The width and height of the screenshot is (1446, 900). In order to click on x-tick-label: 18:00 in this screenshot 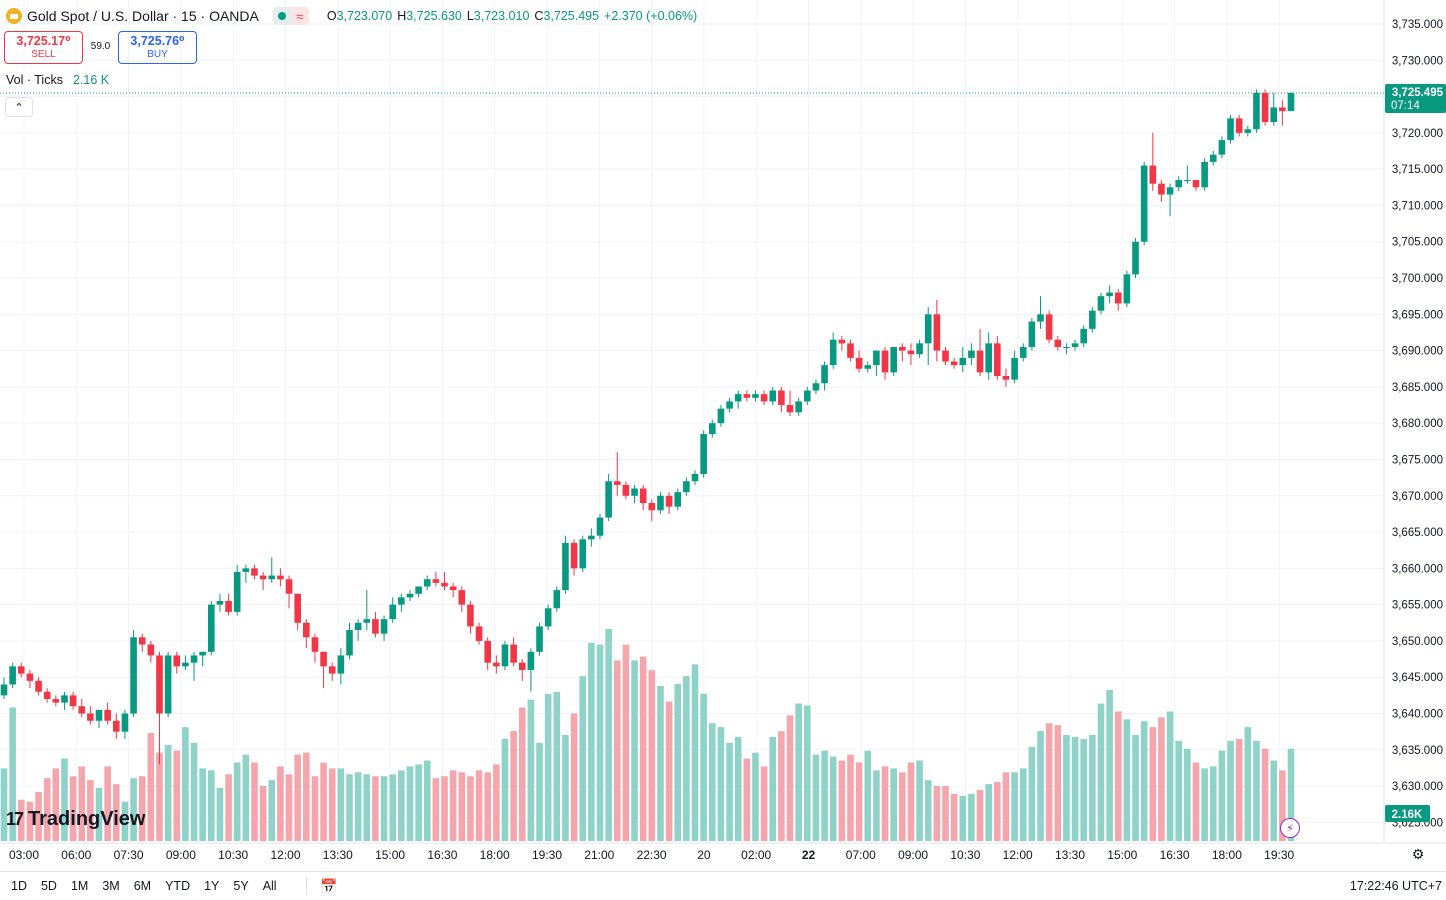, I will do `click(495, 855)`.